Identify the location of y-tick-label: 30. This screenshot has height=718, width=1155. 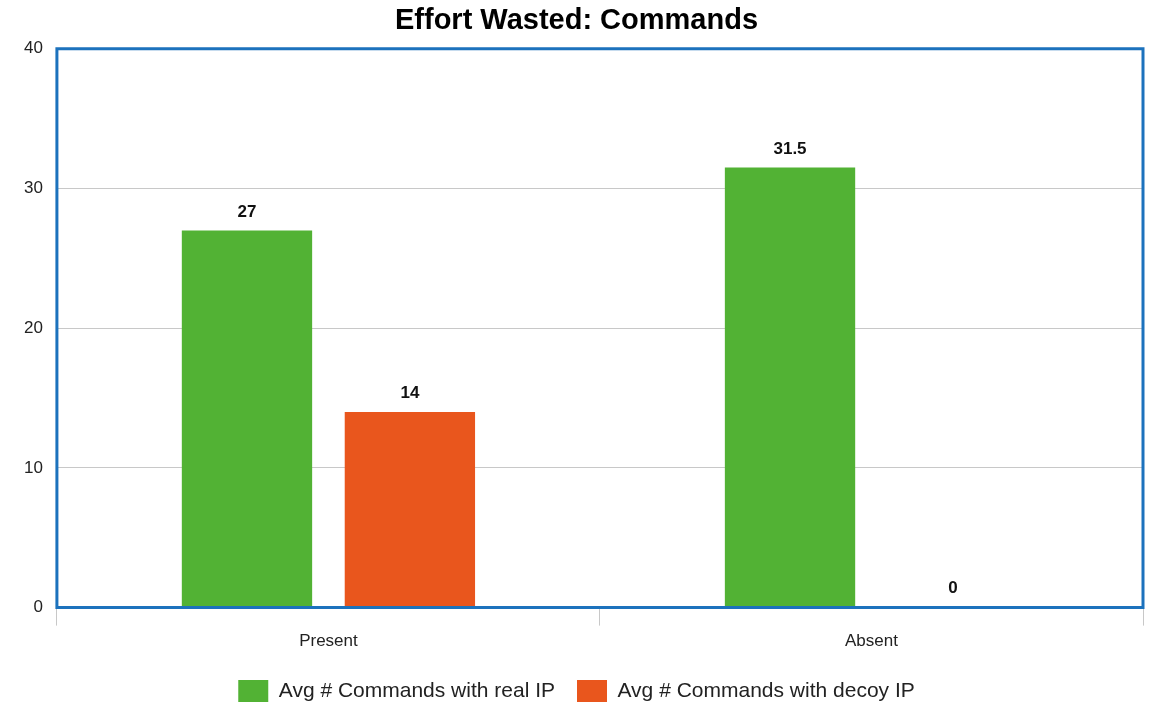
(33, 188).